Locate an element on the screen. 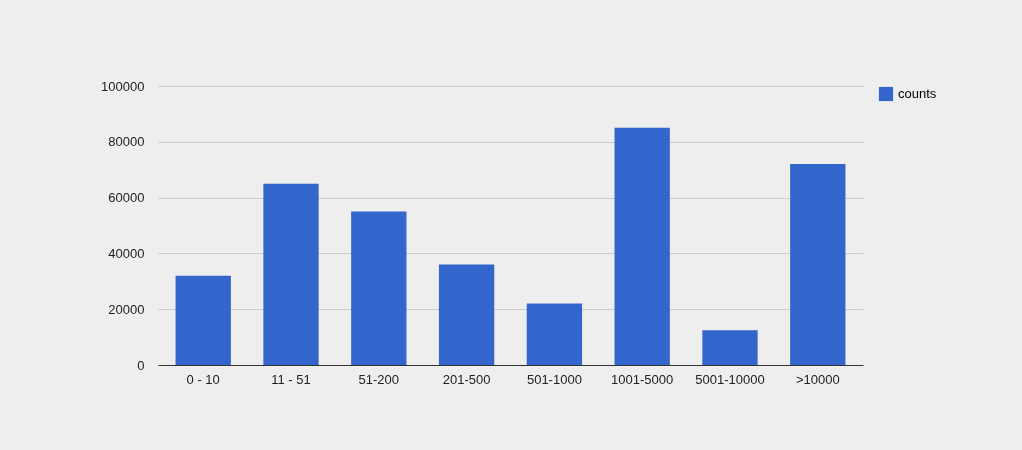  x-tick-label: 501-1000 is located at coordinates (554, 379).